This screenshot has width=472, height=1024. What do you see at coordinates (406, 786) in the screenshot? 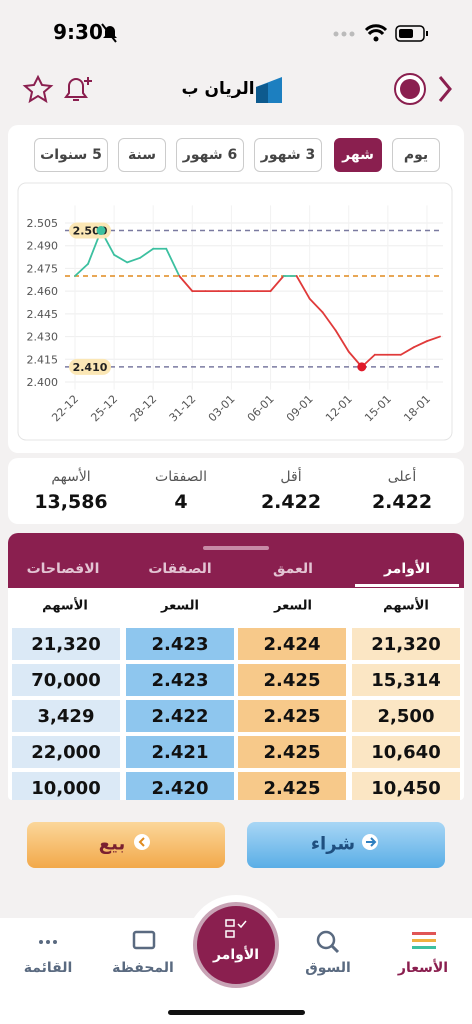
I see `order-cell: 10,450` at bounding box center [406, 786].